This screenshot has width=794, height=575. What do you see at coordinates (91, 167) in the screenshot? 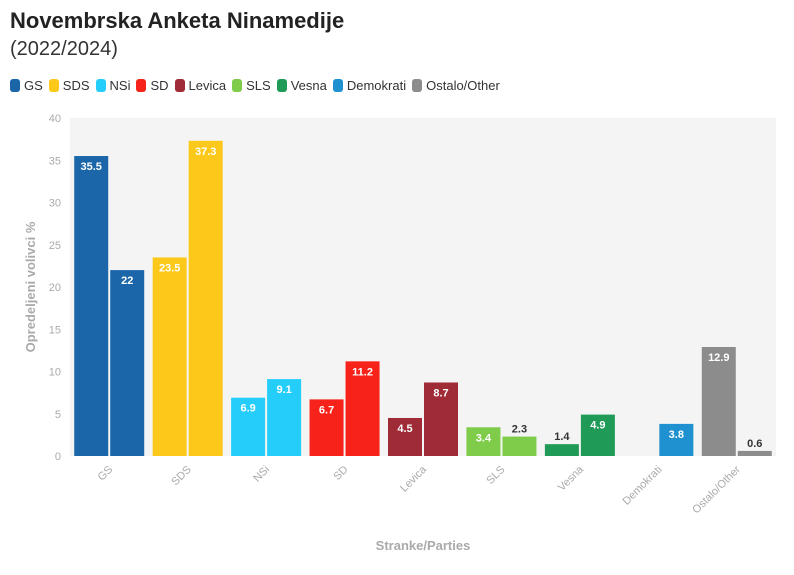
I see `bar-data-label: 35.5` at bounding box center [91, 167].